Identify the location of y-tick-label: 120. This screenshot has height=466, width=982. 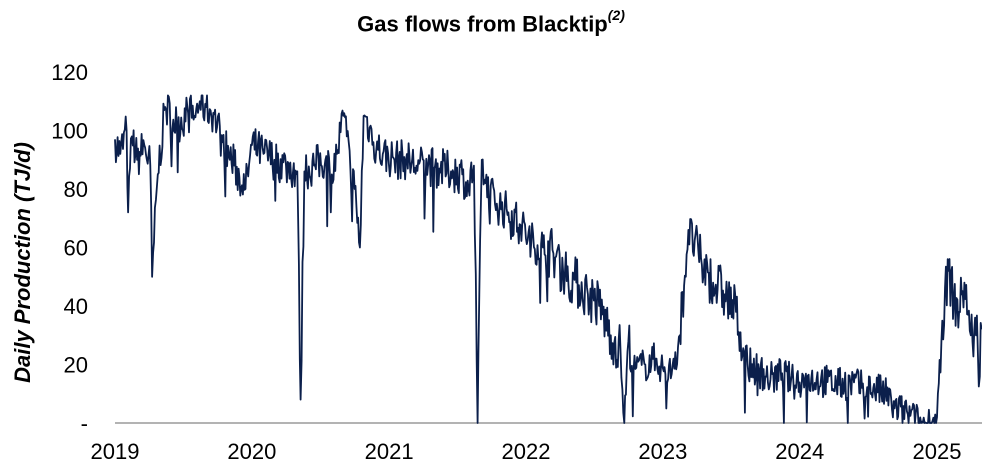
(69, 72).